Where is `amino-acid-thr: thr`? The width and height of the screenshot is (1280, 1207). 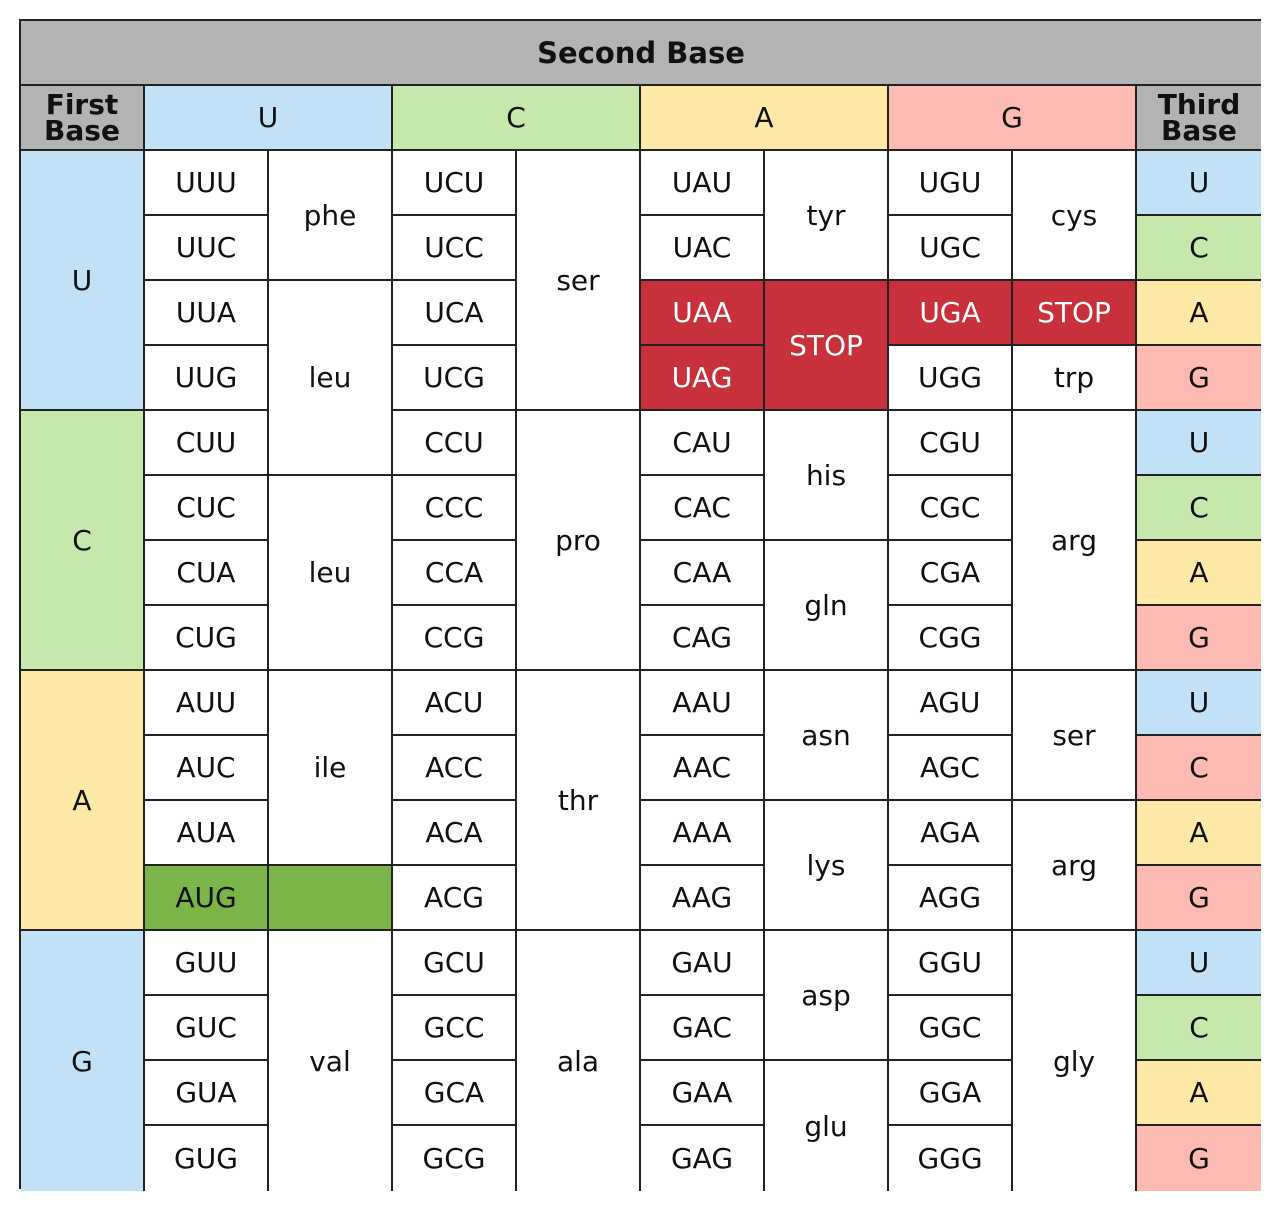 amino-acid-thr: thr is located at coordinates (579, 801).